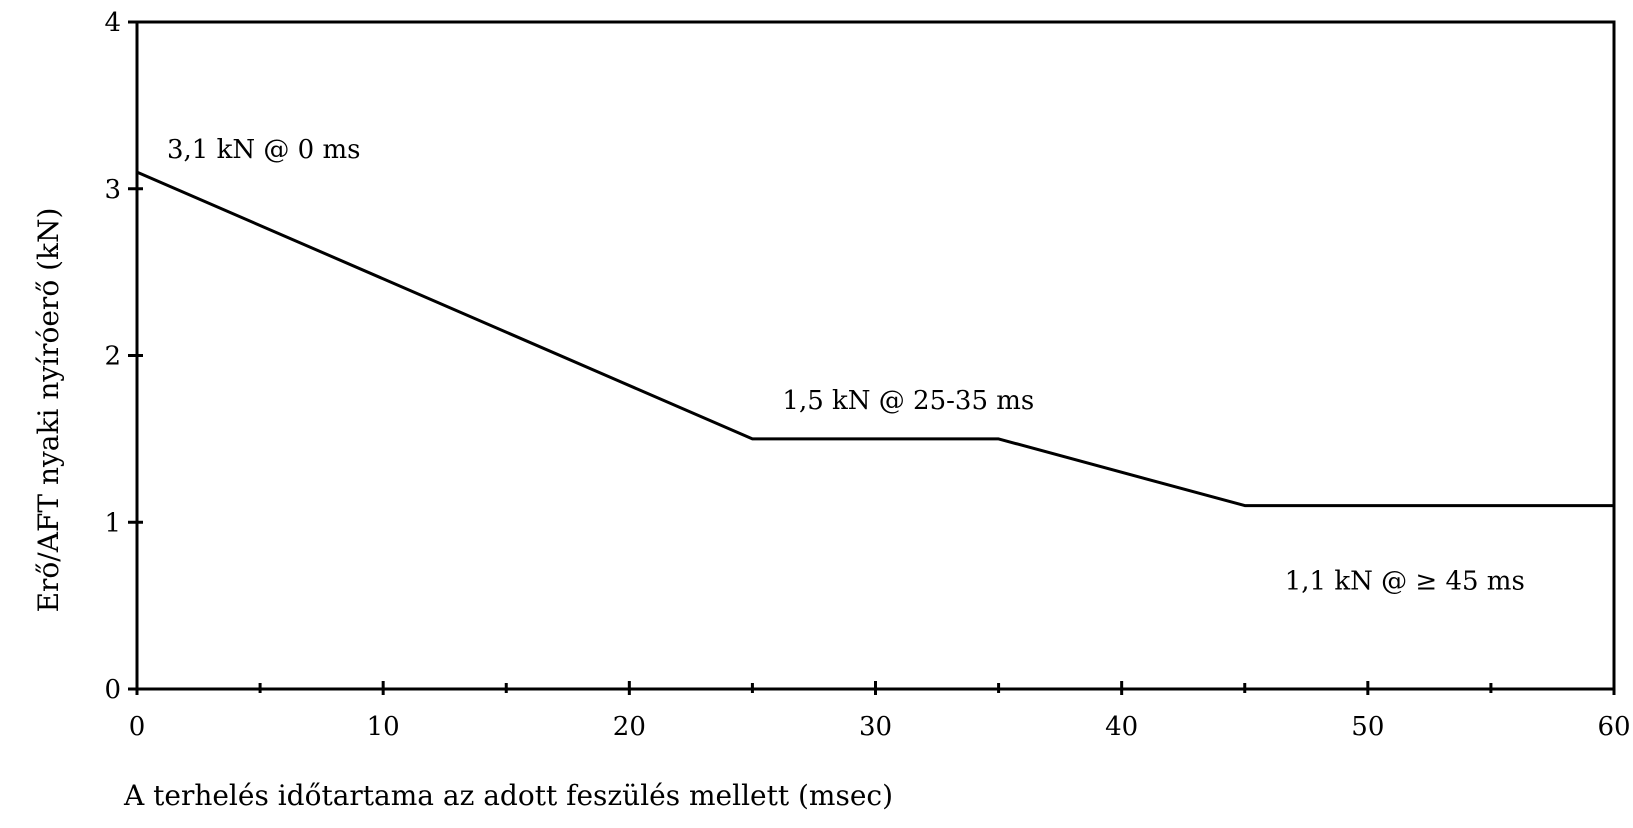 The width and height of the screenshot is (1633, 828). I want to click on x-tick-label: 30, so click(875, 727).